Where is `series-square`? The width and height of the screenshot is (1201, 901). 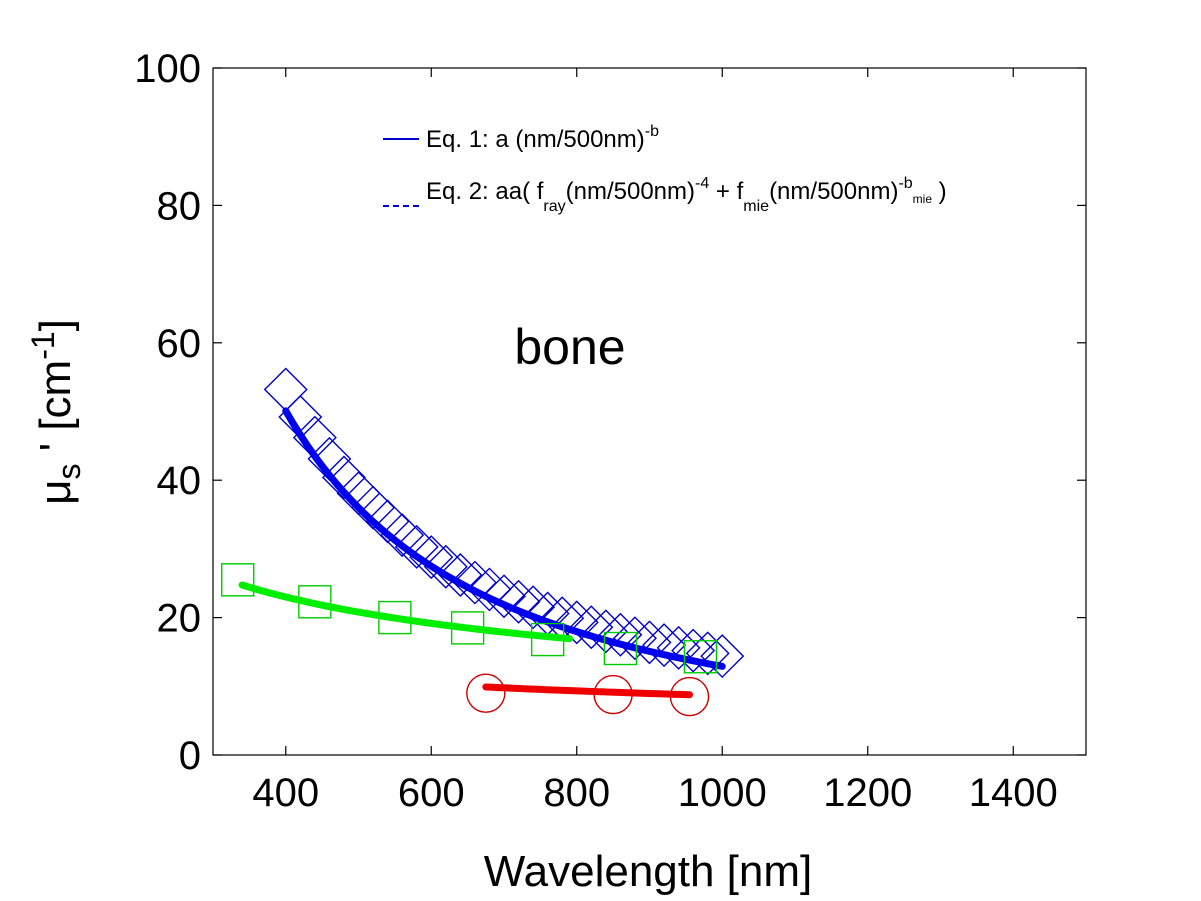
series-square is located at coordinates (469, 618).